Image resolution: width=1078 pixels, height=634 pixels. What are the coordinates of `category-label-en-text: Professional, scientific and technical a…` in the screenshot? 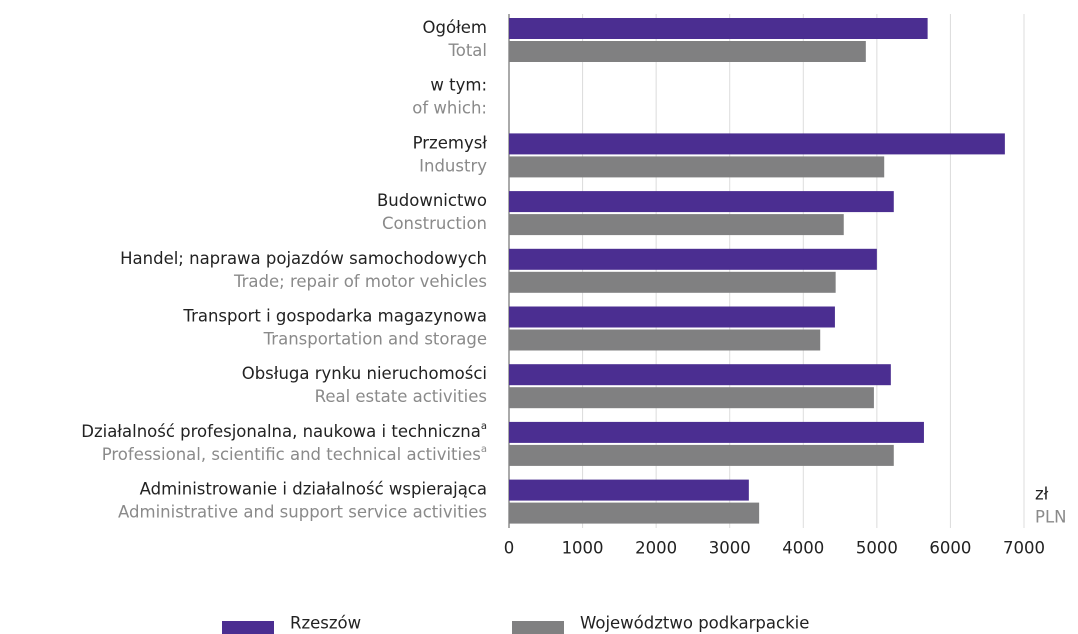 It's located at (291, 453).